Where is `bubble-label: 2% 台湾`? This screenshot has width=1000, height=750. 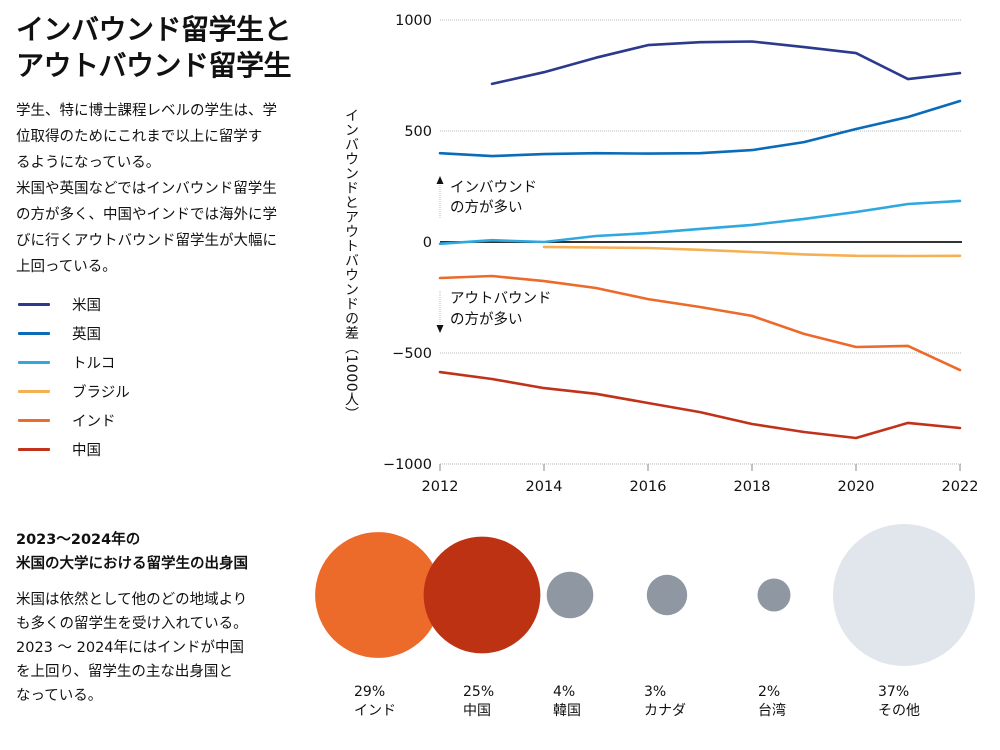 bubble-label: 2% 台湾 is located at coordinates (772, 702).